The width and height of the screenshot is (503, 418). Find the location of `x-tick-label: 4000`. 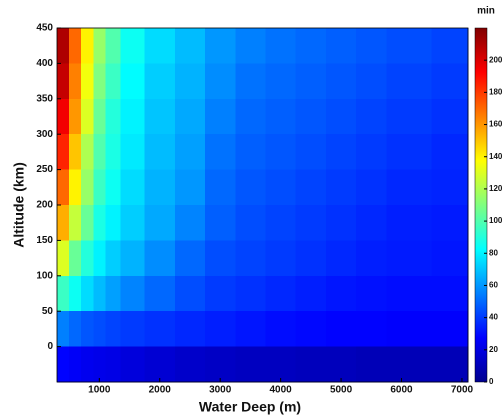

x-tick-label: 4000 is located at coordinates (281, 390).